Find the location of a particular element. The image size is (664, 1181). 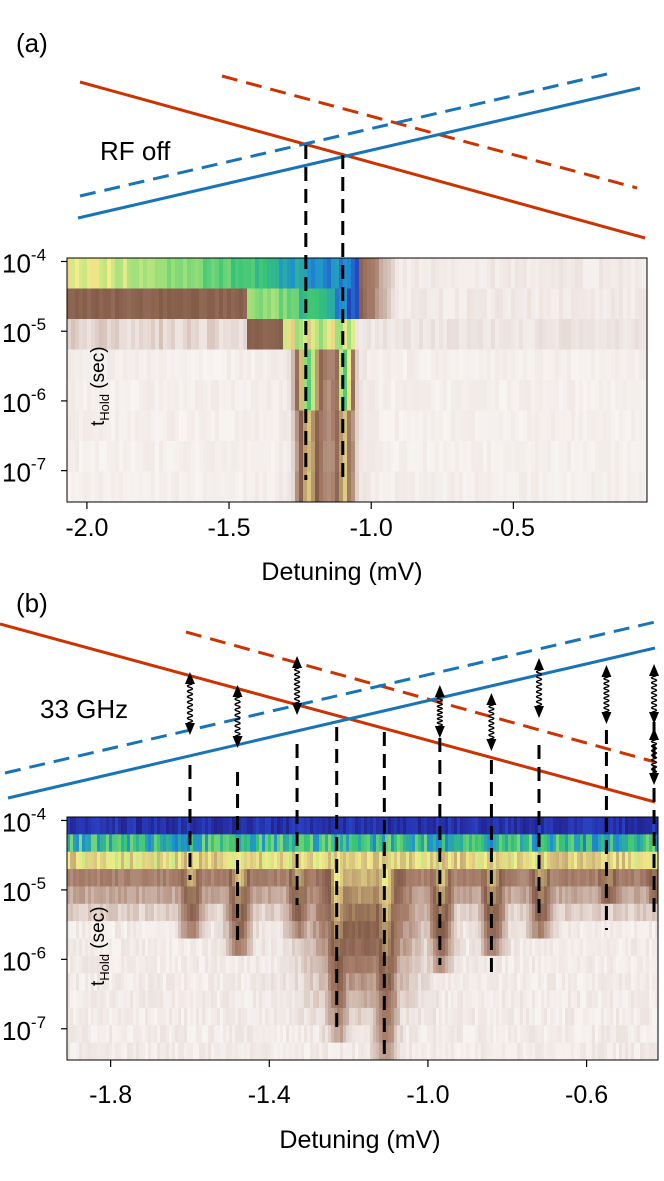

panel-b-y-tick-label: 10⁻⁴ is located at coordinates (24, 820).